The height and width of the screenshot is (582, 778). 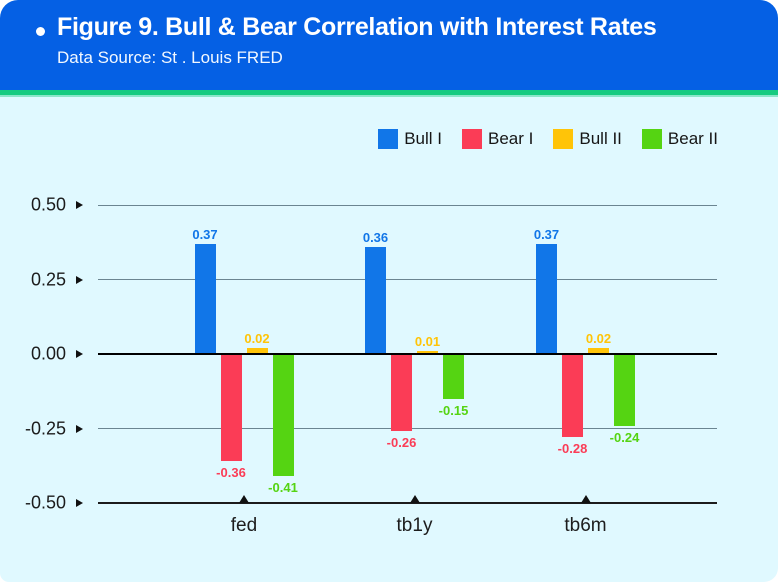 What do you see at coordinates (375, 237) in the screenshot?
I see `bar-value-label-bull-i: 0.36` at bounding box center [375, 237].